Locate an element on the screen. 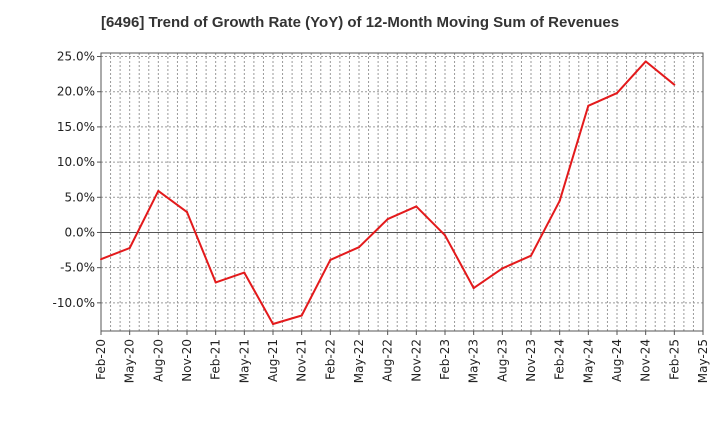 The image size is (720, 440). y-tick-label: 25.0% is located at coordinates (76, 57).